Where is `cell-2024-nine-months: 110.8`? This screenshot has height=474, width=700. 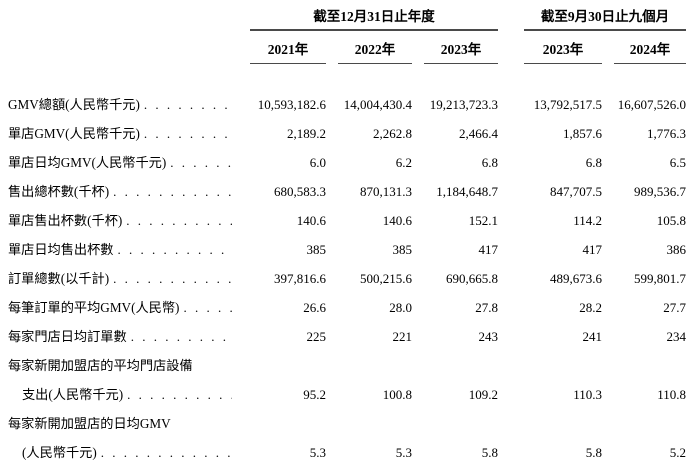 cell-2024-nine-months: 110.8 is located at coordinates (671, 394).